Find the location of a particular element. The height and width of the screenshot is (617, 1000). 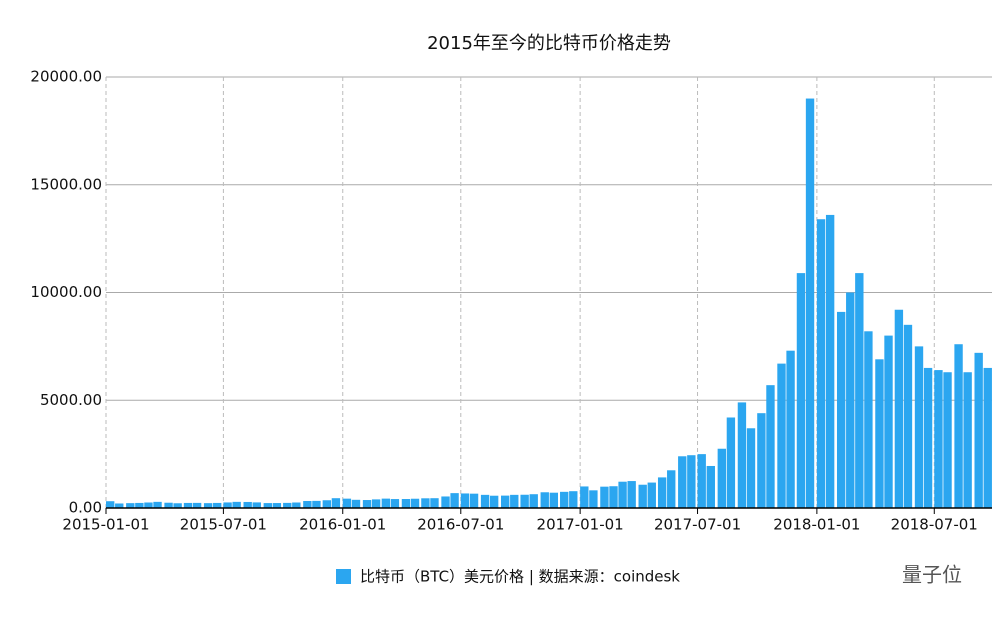

x-tick-label: 2017-07-01 is located at coordinates (697, 525).